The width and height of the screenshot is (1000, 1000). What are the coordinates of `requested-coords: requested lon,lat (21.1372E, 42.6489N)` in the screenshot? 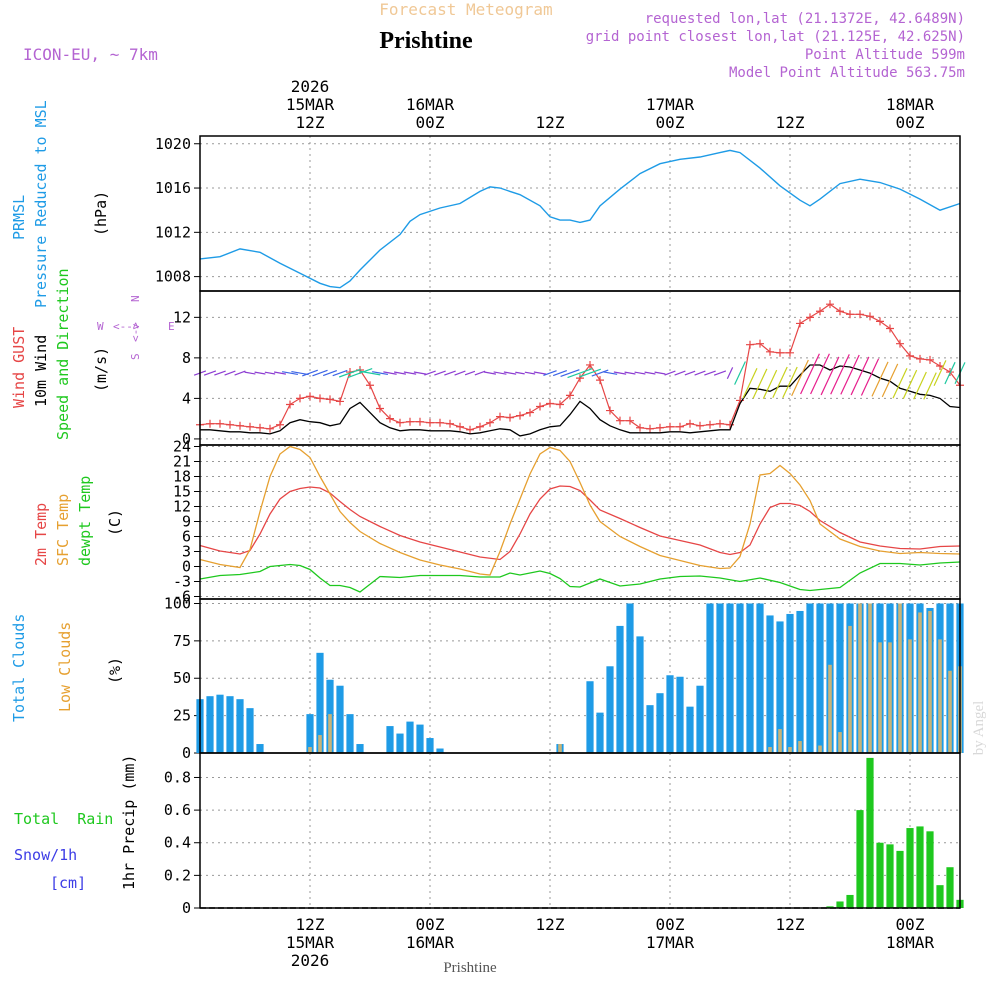 It's located at (805, 19).